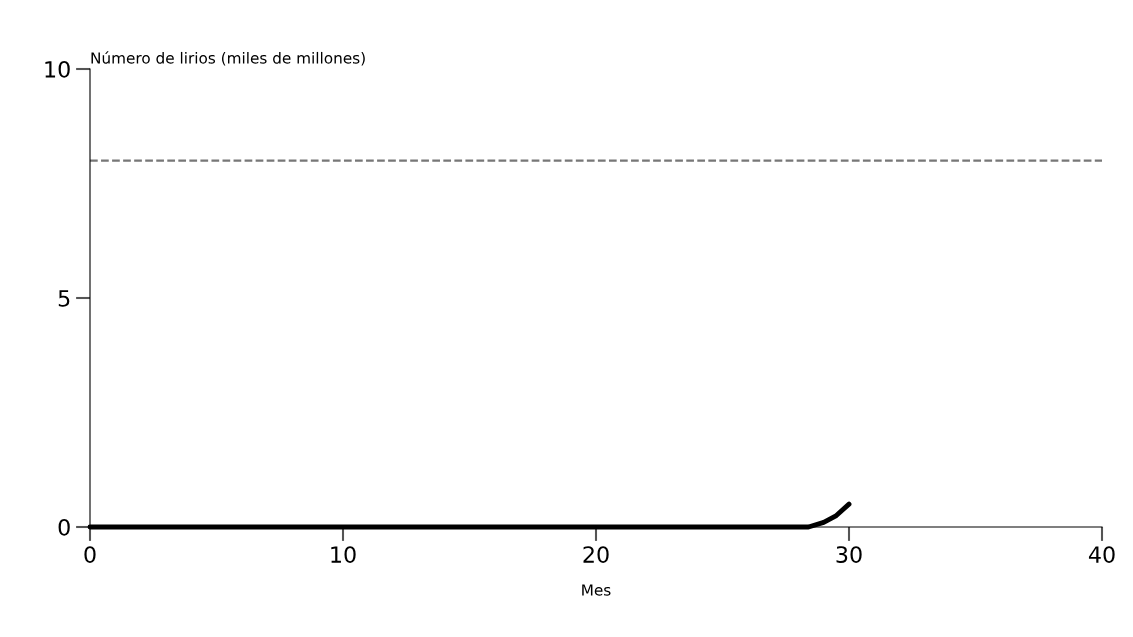 This screenshot has height=637, width=1133. I want to click on x-axis-title: Mes, so click(596, 590).